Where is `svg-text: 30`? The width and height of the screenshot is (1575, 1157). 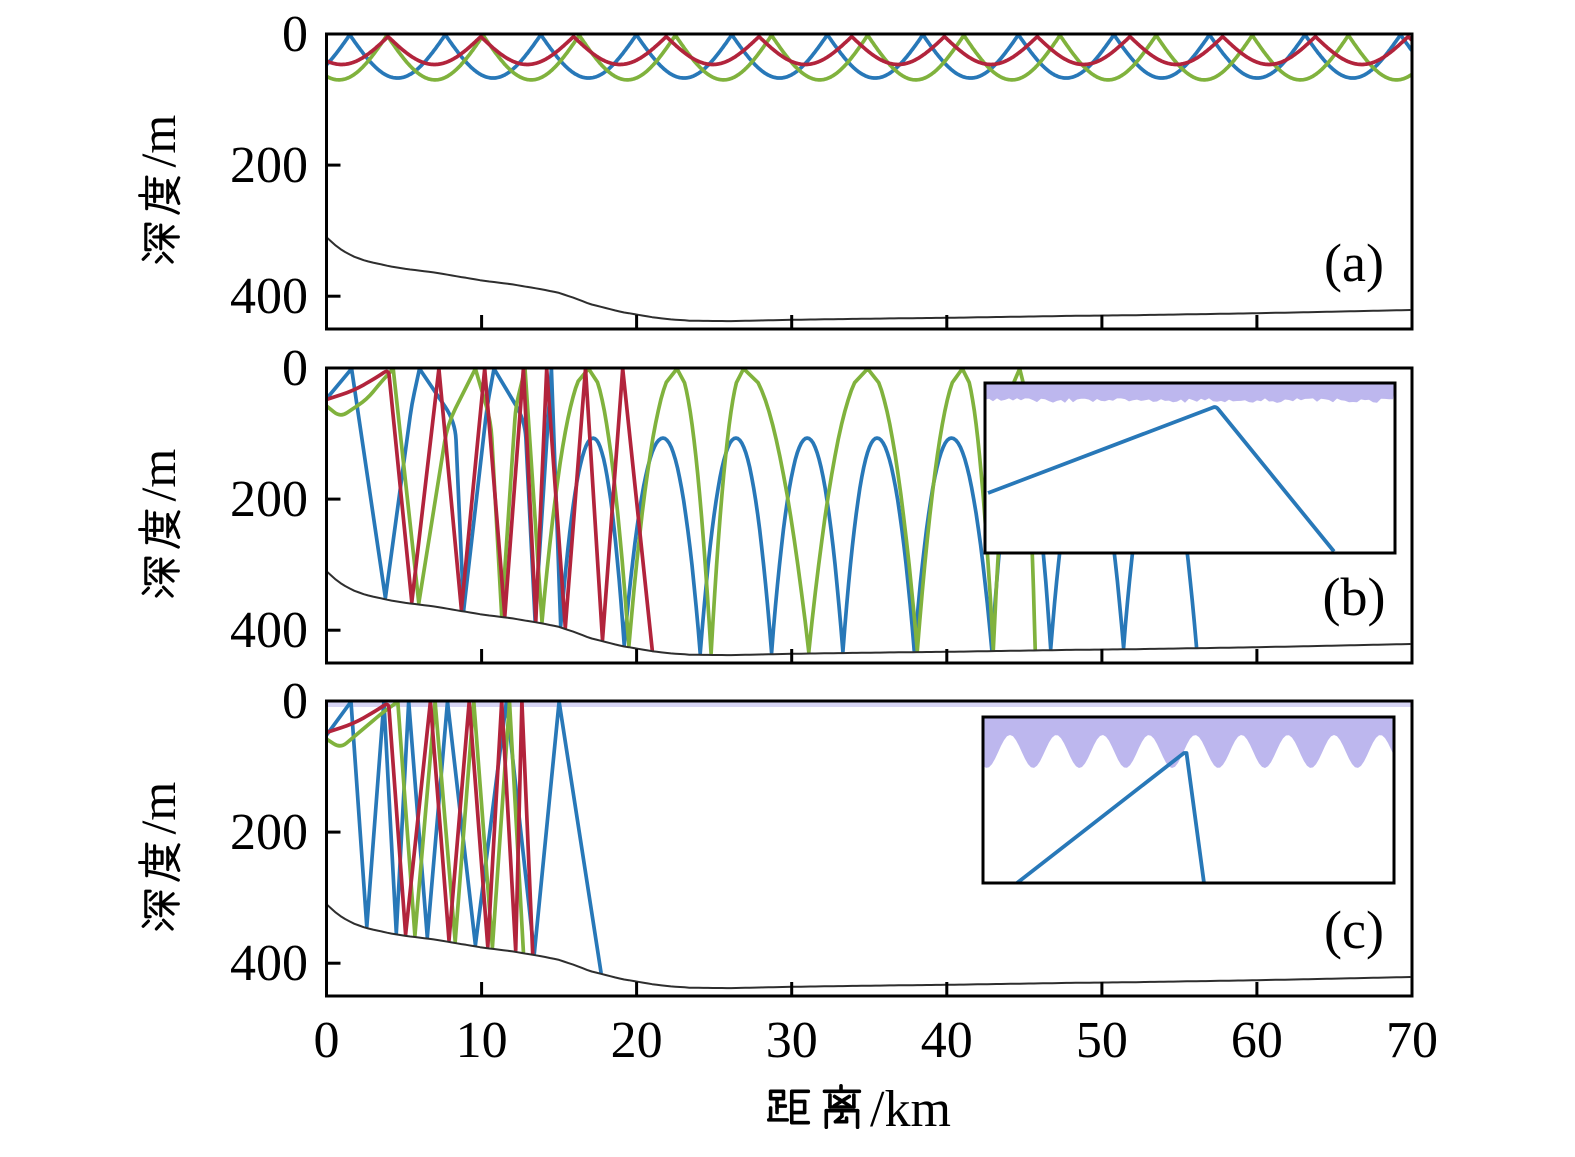 svg-text: 30 is located at coordinates (792, 1040).